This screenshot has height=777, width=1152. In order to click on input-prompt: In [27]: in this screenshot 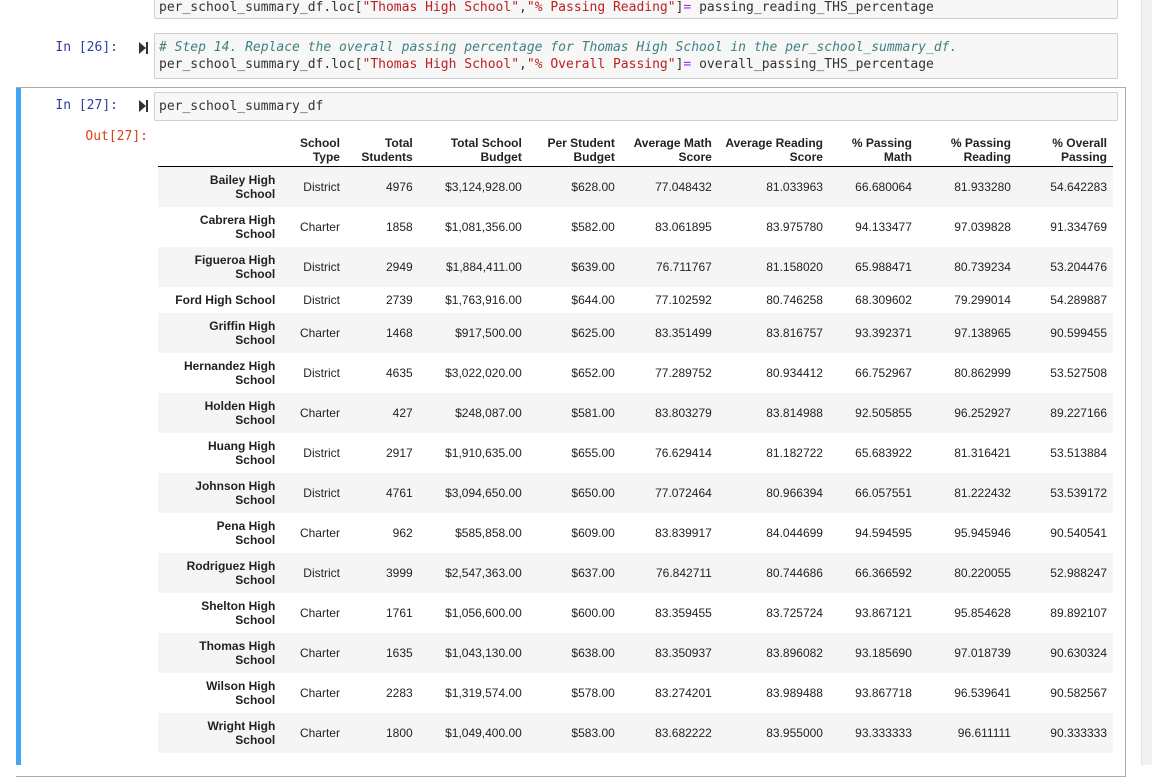, I will do `click(86, 105)`.